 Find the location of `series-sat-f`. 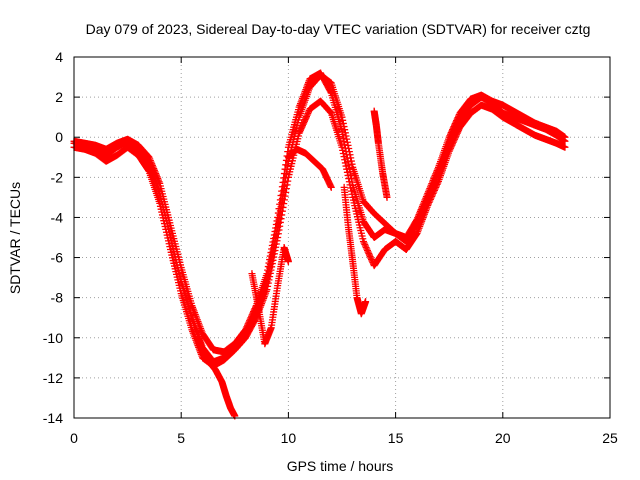

series-sat-f is located at coordinates (355, 250).